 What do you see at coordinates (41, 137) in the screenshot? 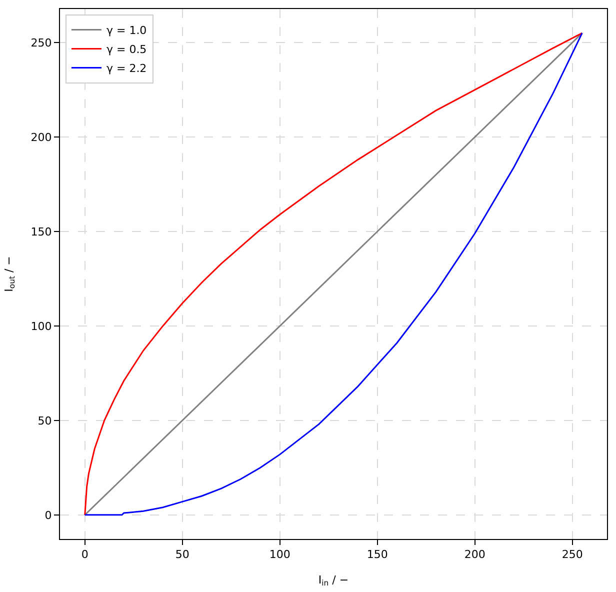
I see `y-tick-label: 200` at bounding box center [41, 137].